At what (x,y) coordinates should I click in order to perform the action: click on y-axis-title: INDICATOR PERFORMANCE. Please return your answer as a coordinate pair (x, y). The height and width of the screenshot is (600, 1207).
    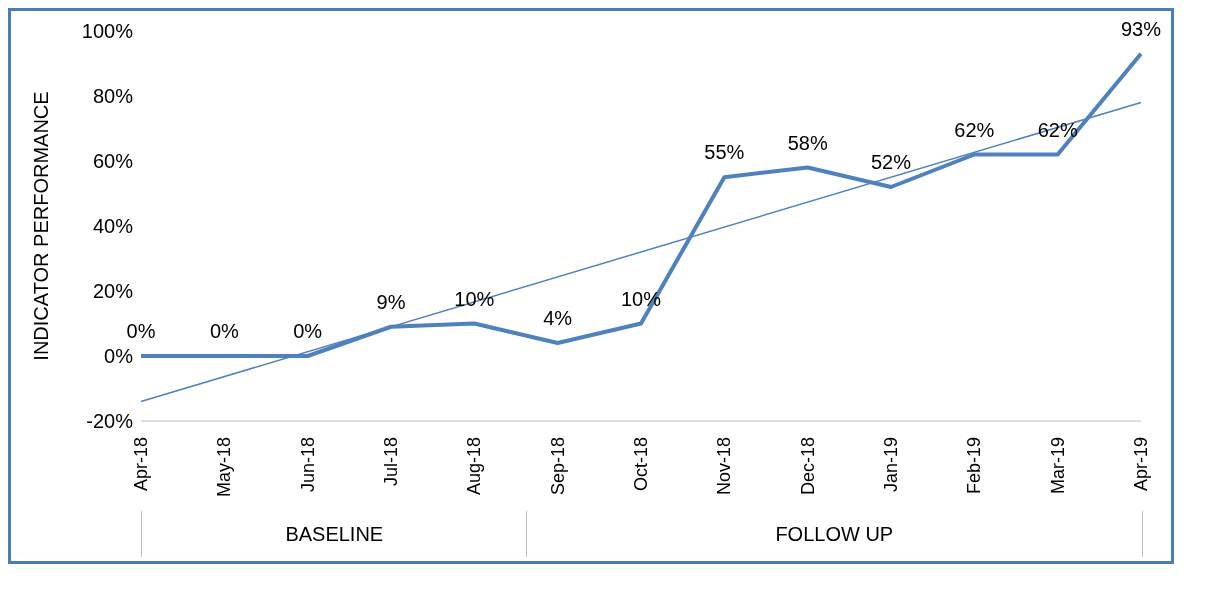
    Looking at the image, I should click on (41, 226).